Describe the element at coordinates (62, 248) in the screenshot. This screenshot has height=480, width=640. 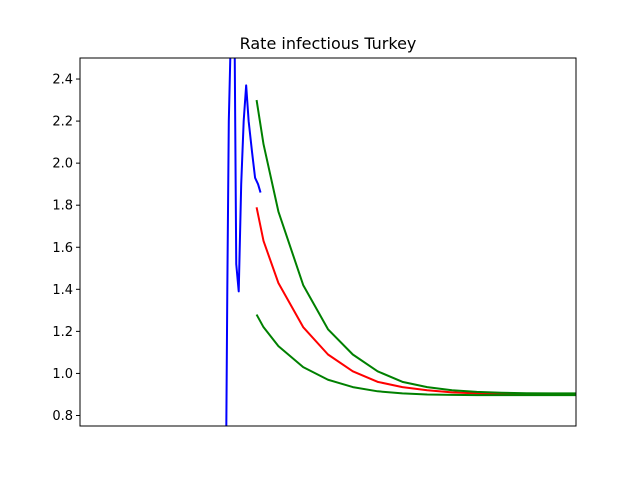
I see `y-tick-label-4: 1.6` at that location.